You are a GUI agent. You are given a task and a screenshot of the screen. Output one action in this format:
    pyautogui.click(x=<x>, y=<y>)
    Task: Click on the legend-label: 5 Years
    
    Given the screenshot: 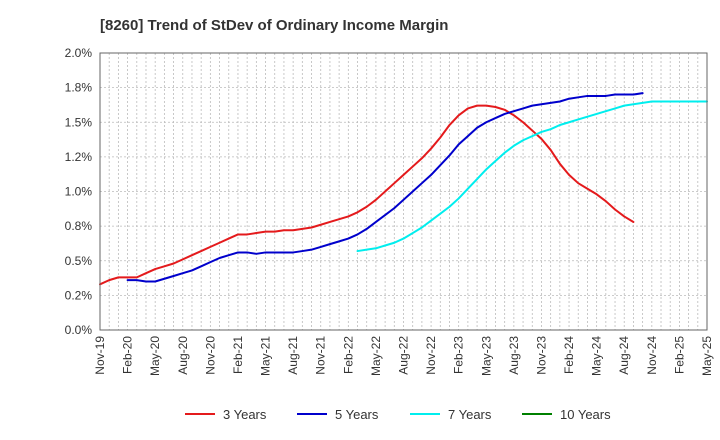 What is the action you would take?
    pyautogui.click(x=357, y=414)
    